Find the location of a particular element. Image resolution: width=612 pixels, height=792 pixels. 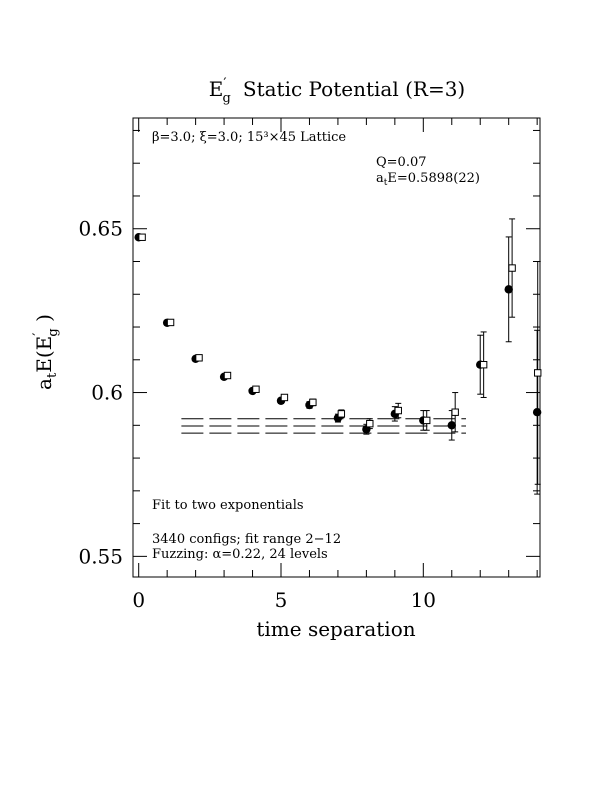

title-prime: ′ is located at coordinates (224, 84).